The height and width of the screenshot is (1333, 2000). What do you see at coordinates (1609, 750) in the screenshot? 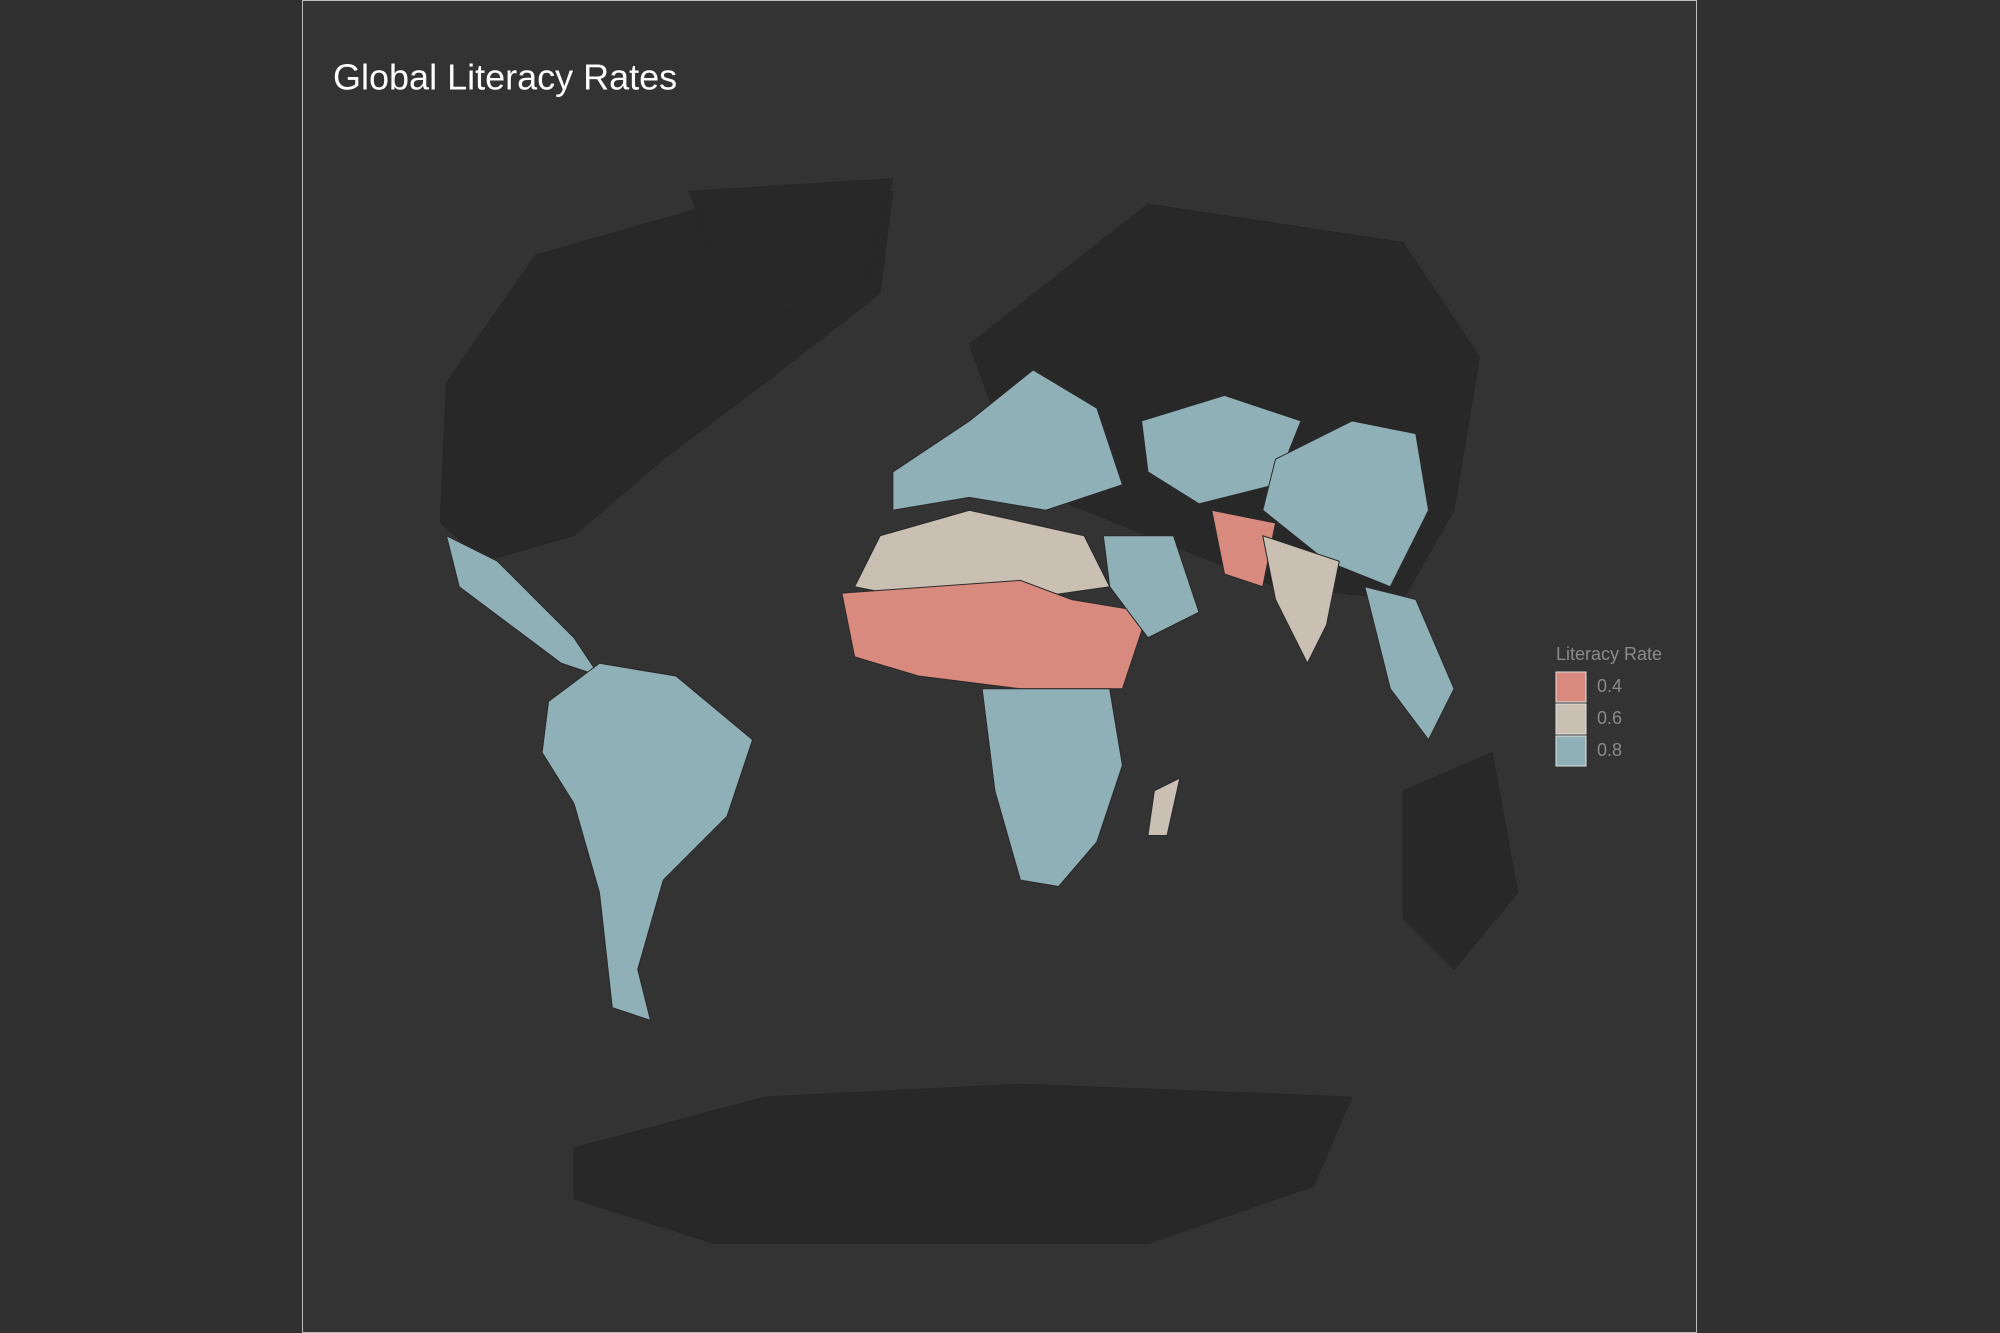
I see `legend-label: 0.8` at bounding box center [1609, 750].